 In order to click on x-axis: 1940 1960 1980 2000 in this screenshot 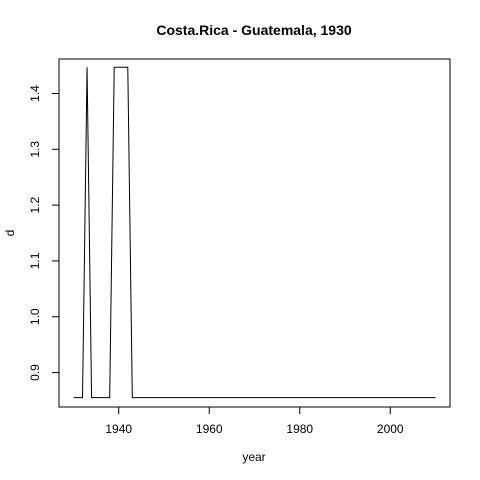, I will do `click(254, 421)`.